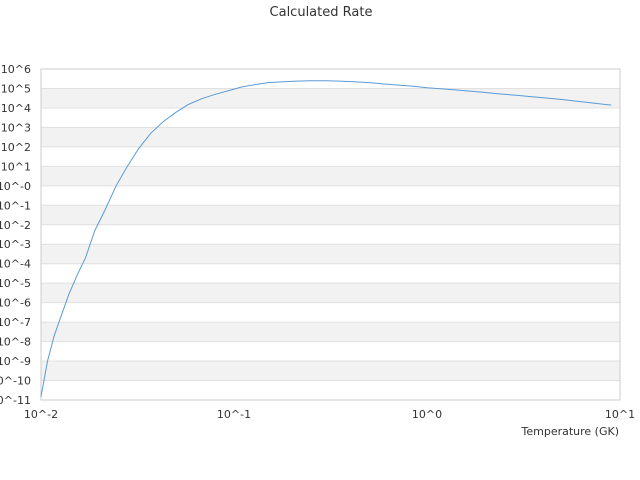  I want to click on y-tick-label: 10^5, so click(16, 88).